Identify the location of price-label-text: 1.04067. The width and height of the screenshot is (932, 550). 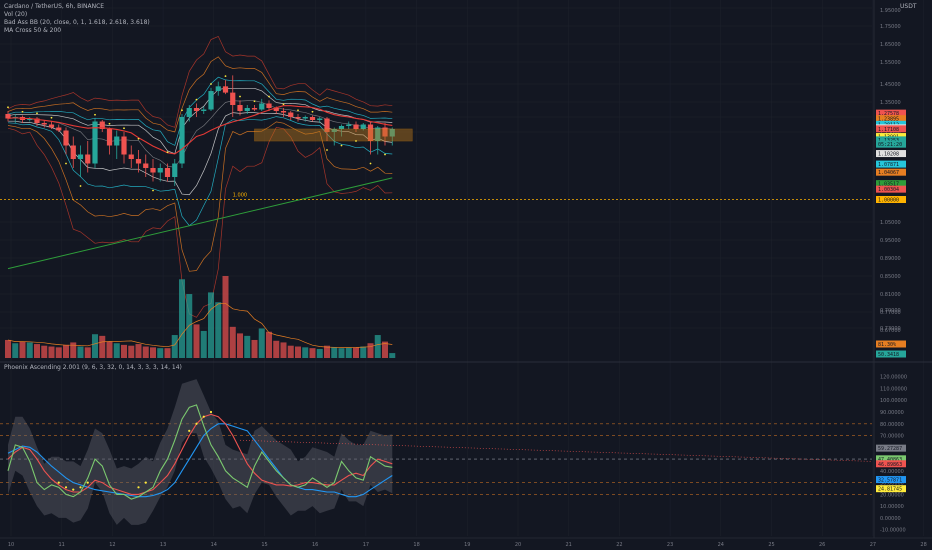
(888, 173).